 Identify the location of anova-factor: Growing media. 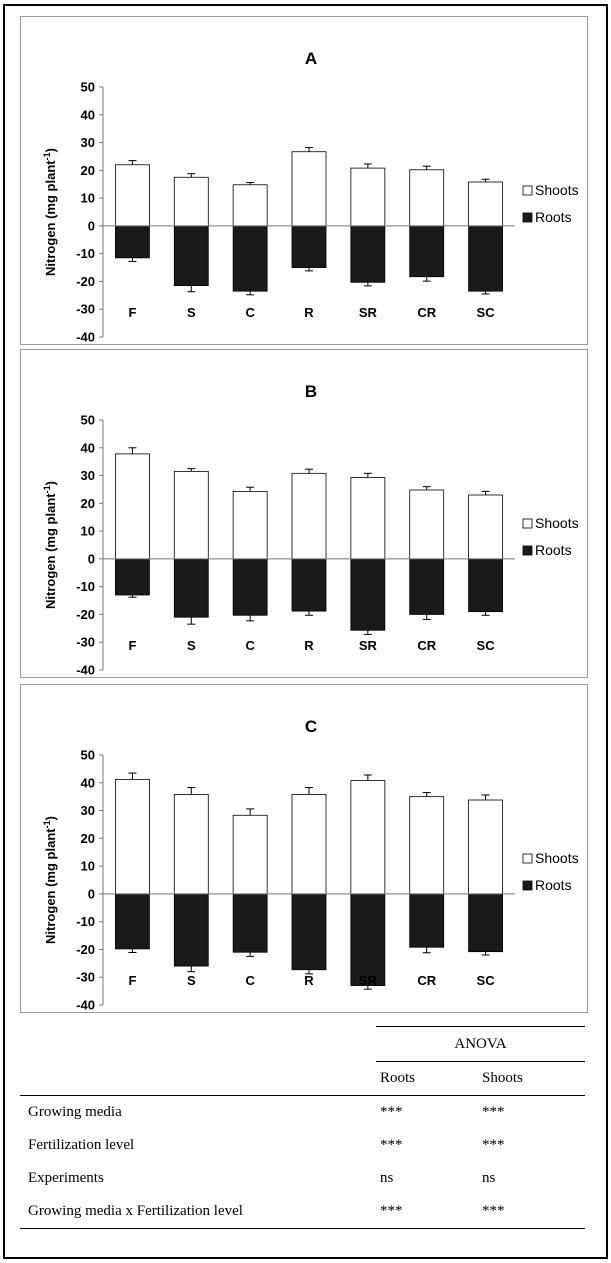
(198, 1112).